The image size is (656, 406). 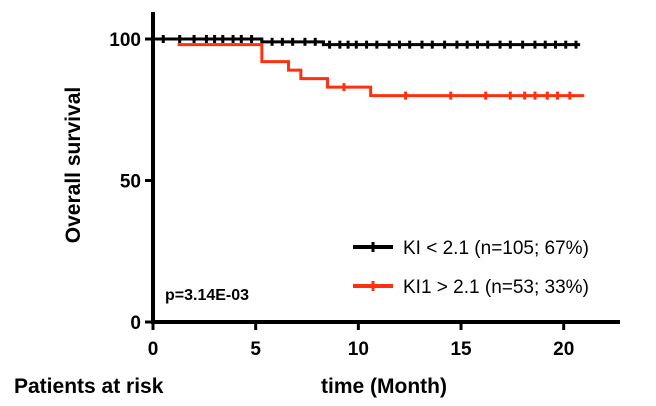 I want to click on p-value-annotation: p=3.14E-03, so click(x=207, y=295).